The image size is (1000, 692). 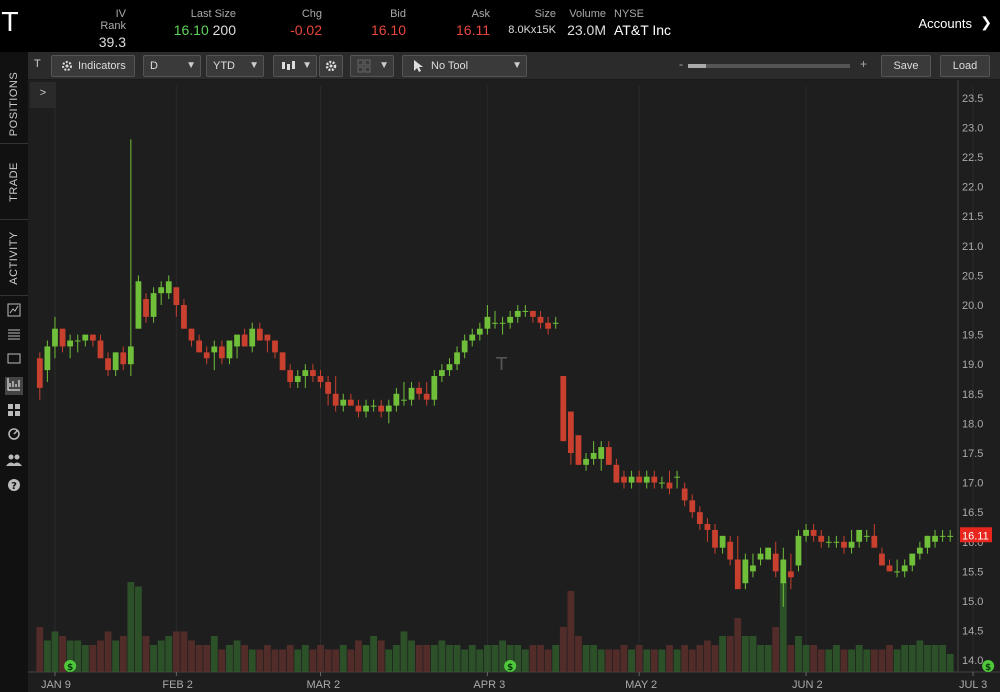 What do you see at coordinates (172, 66) in the screenshot?
I see `period-select: D ▼` at bounding box center [172, 66].